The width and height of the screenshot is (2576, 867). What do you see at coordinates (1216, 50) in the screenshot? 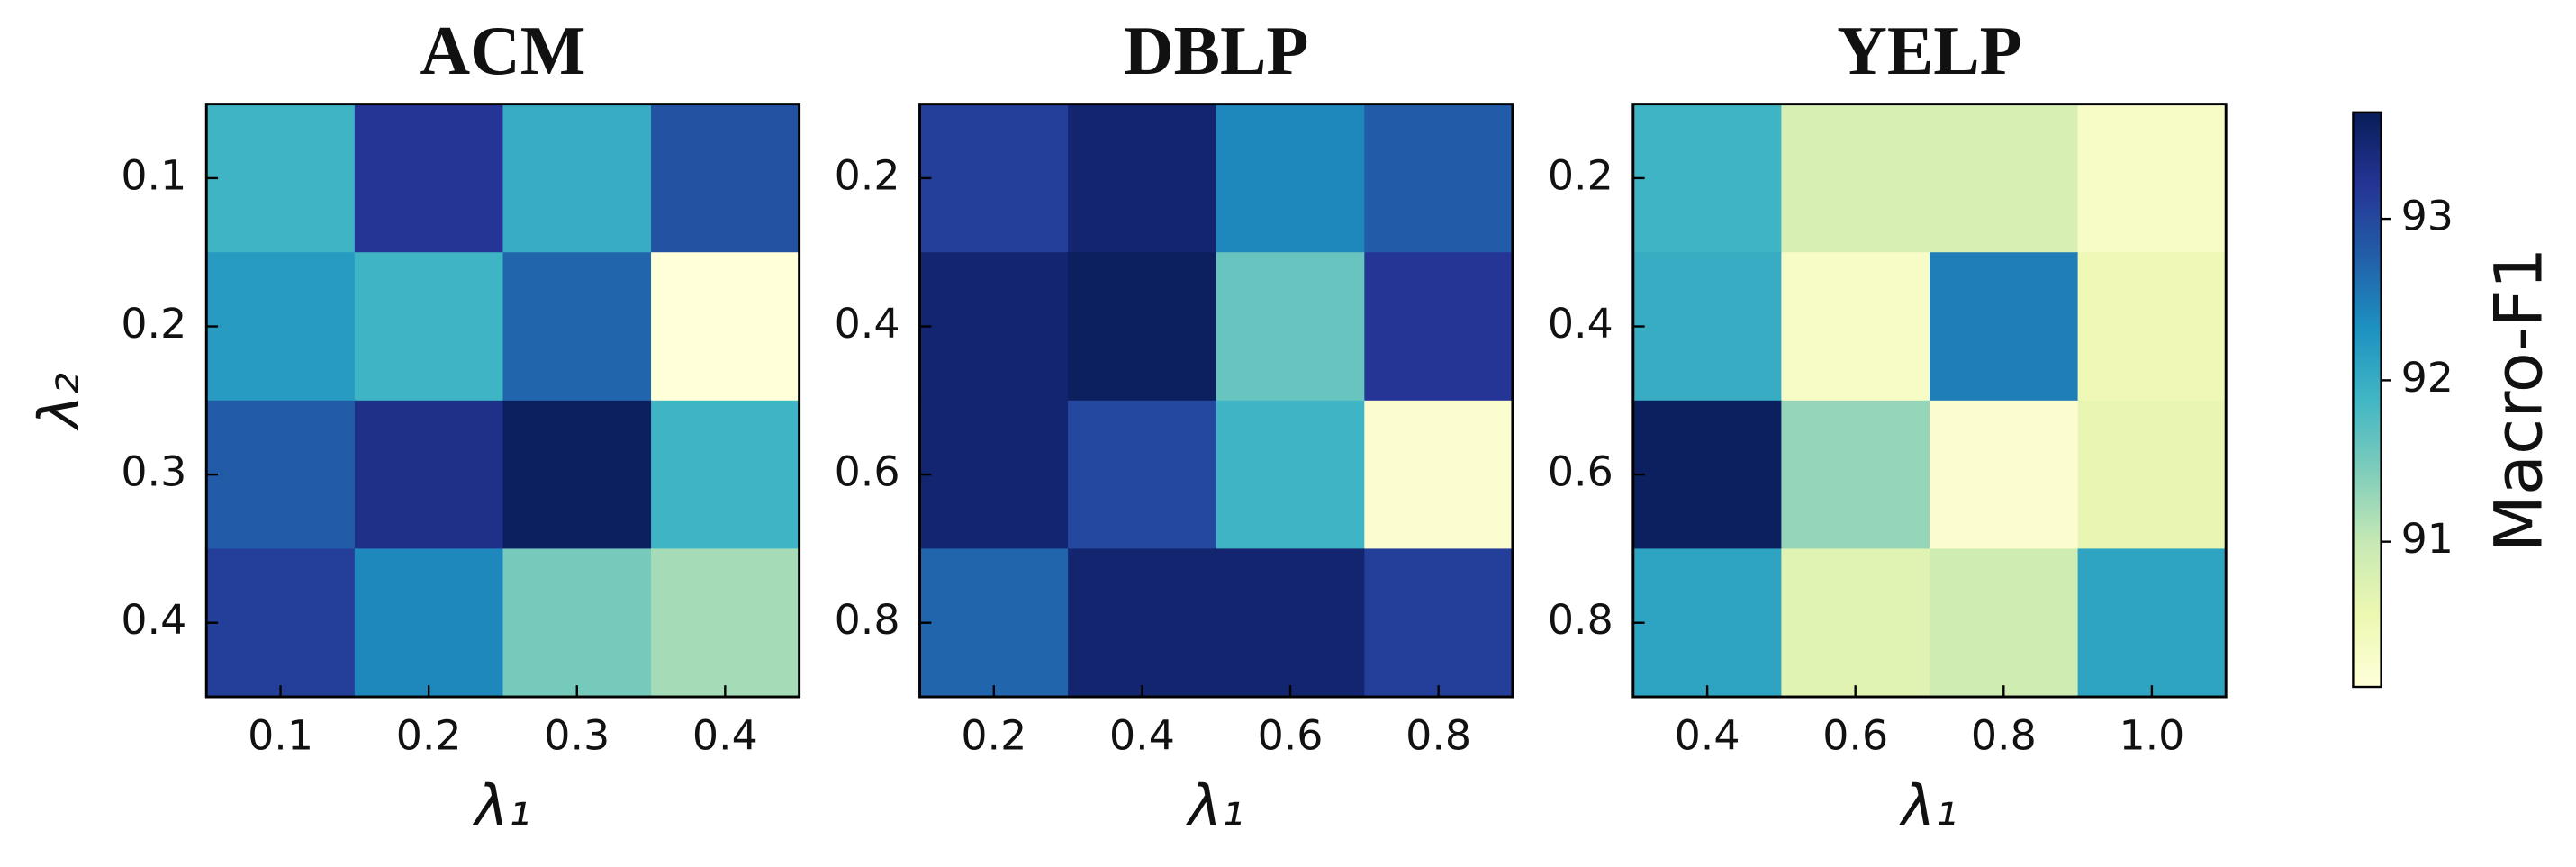
I see `panel-title: DBLP` at bounding box center [1216, 50].